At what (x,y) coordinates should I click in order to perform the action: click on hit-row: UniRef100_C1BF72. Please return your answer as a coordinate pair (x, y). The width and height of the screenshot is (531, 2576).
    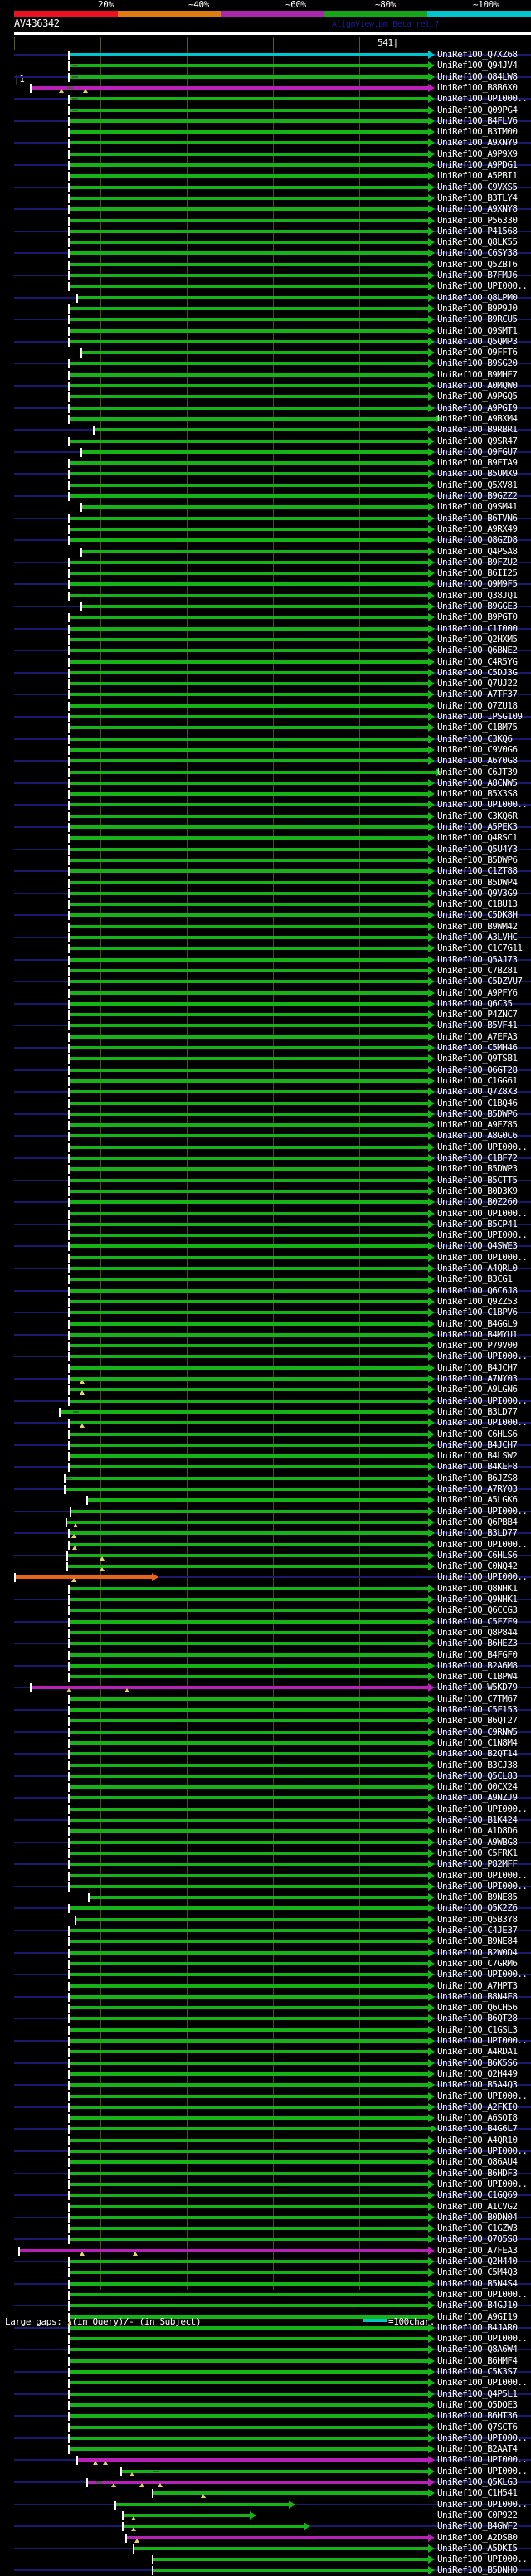
    Looking at the image, I should click on (265, 1158).